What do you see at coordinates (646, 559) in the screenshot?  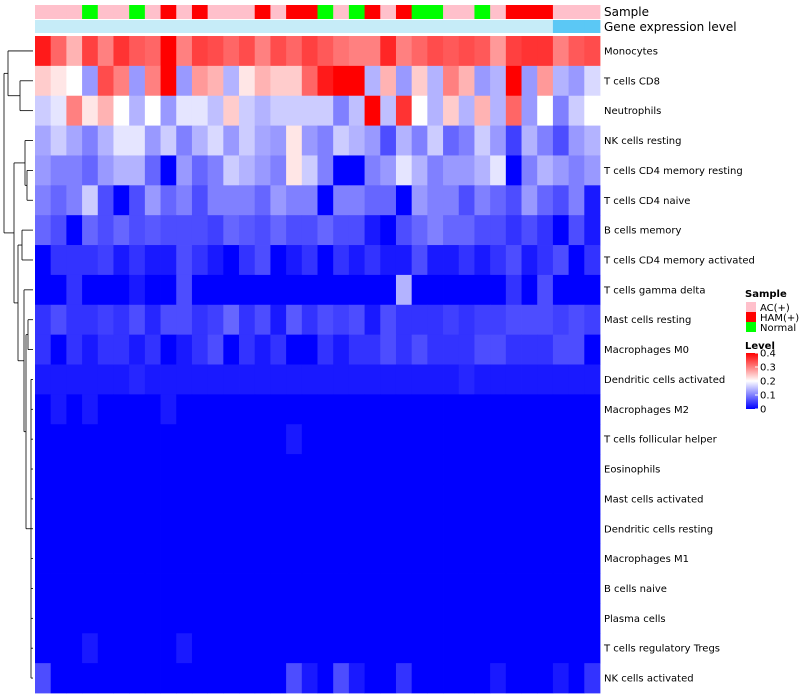 I see `row-label: Macrophages M1` at bounding box center [646, 559].